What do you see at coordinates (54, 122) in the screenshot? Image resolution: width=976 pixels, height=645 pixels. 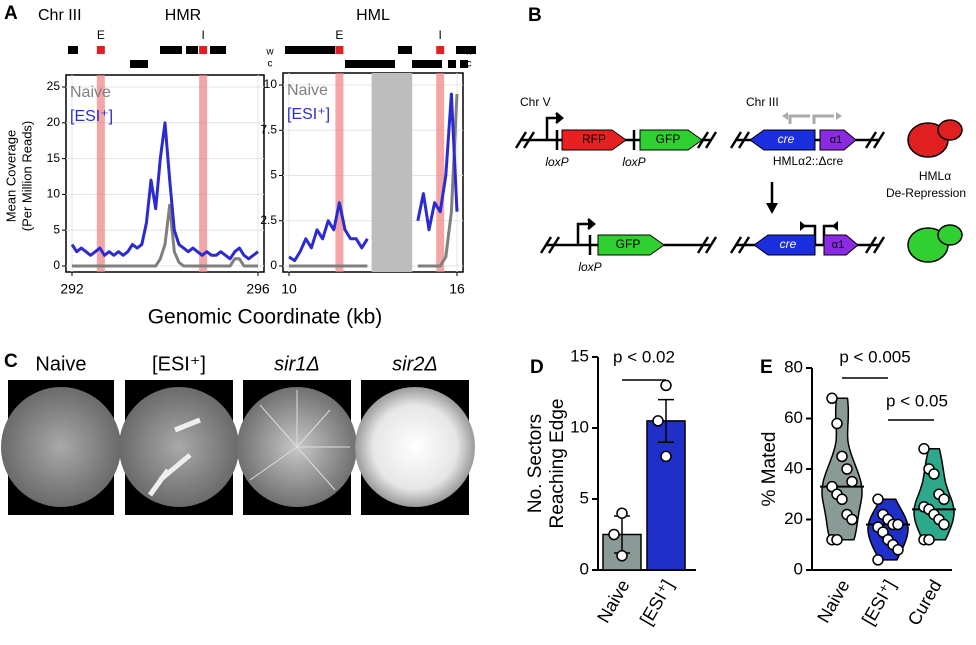 I see `y-tick-label: 20` at bounding box center [54, 122].